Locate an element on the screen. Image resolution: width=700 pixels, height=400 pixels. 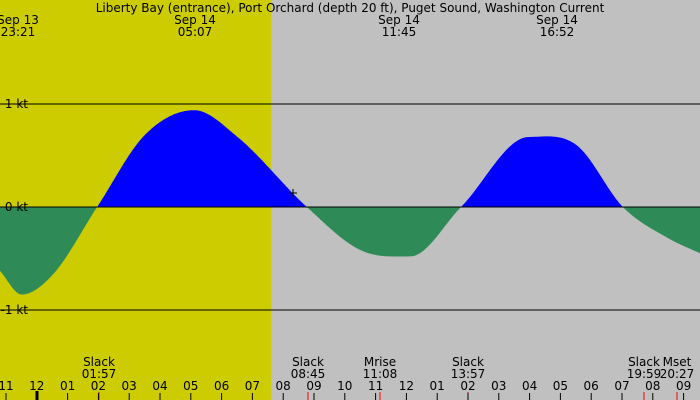
bottom-event-time: 19:59 is located at coordinates (644, 374).